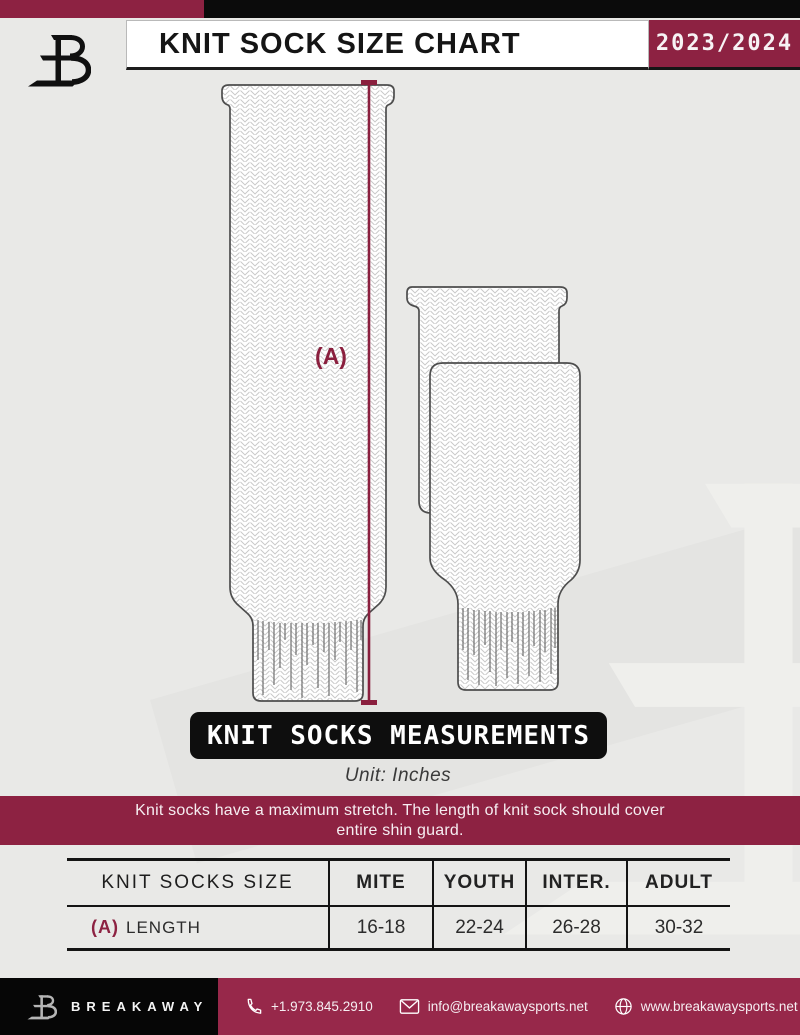 This screenshot has height=1035, width=800. I want to click on footer-brand-name: BREAKAWAY, so click(140, 1006).